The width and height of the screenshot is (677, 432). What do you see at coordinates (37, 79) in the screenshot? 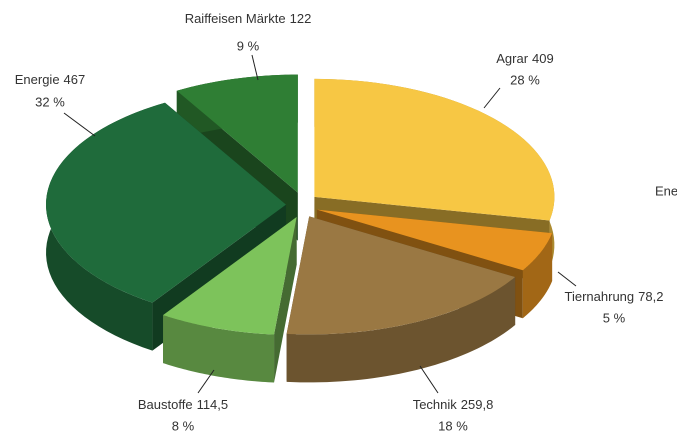
I see `category-label: Energie` at bounding box center [37, 79].